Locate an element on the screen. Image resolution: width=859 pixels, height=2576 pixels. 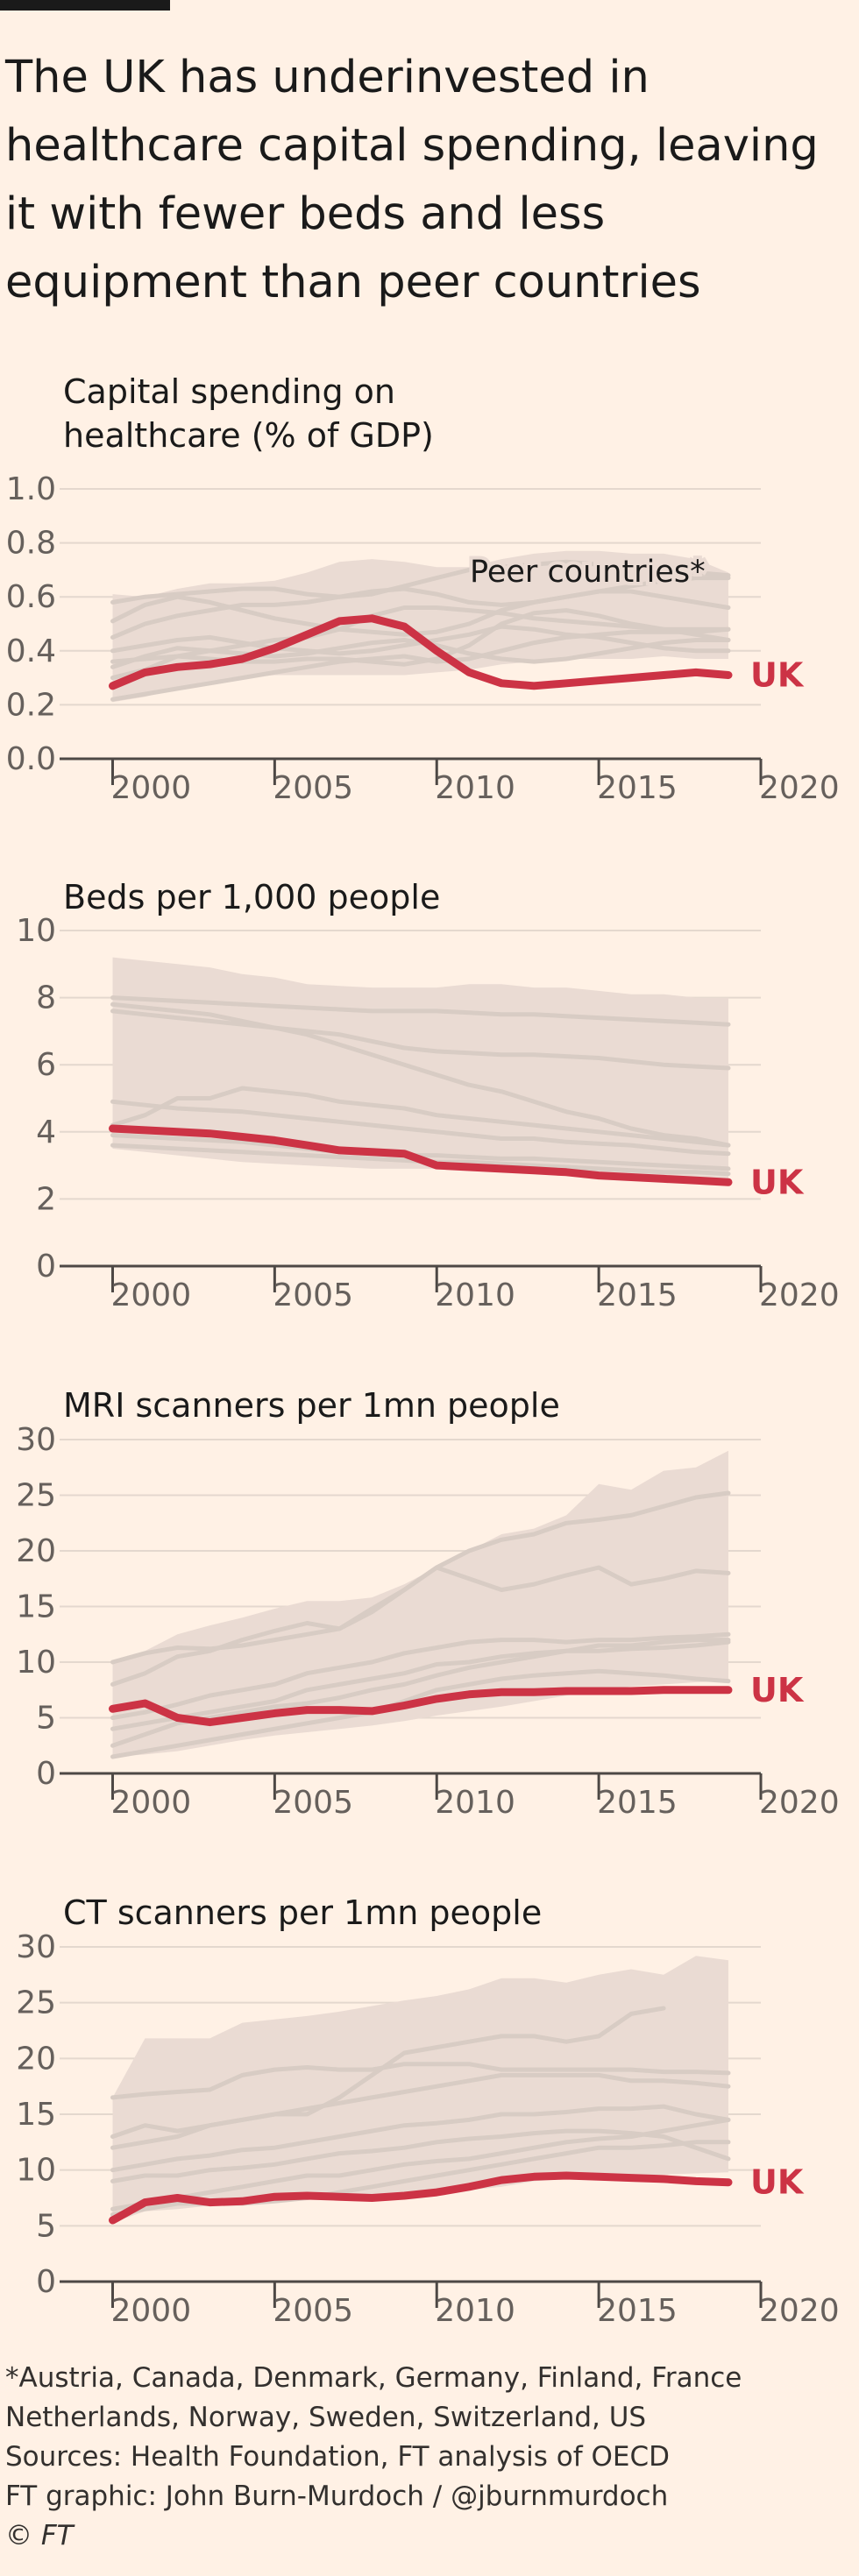
y-tick-label: 0.8 is located at coordinates (31, 544).